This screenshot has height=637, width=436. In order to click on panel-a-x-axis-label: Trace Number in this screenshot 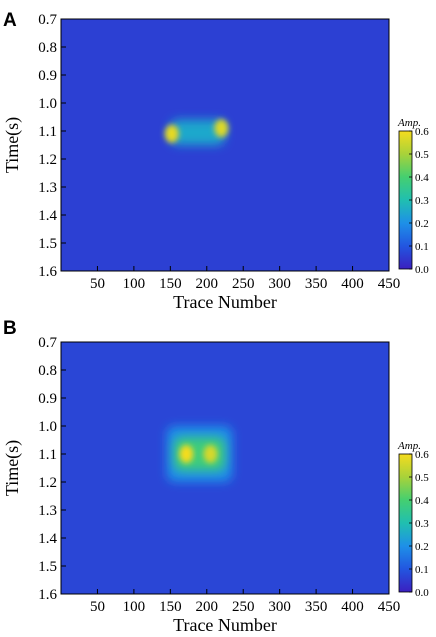, I will do `click(225, 302)`.